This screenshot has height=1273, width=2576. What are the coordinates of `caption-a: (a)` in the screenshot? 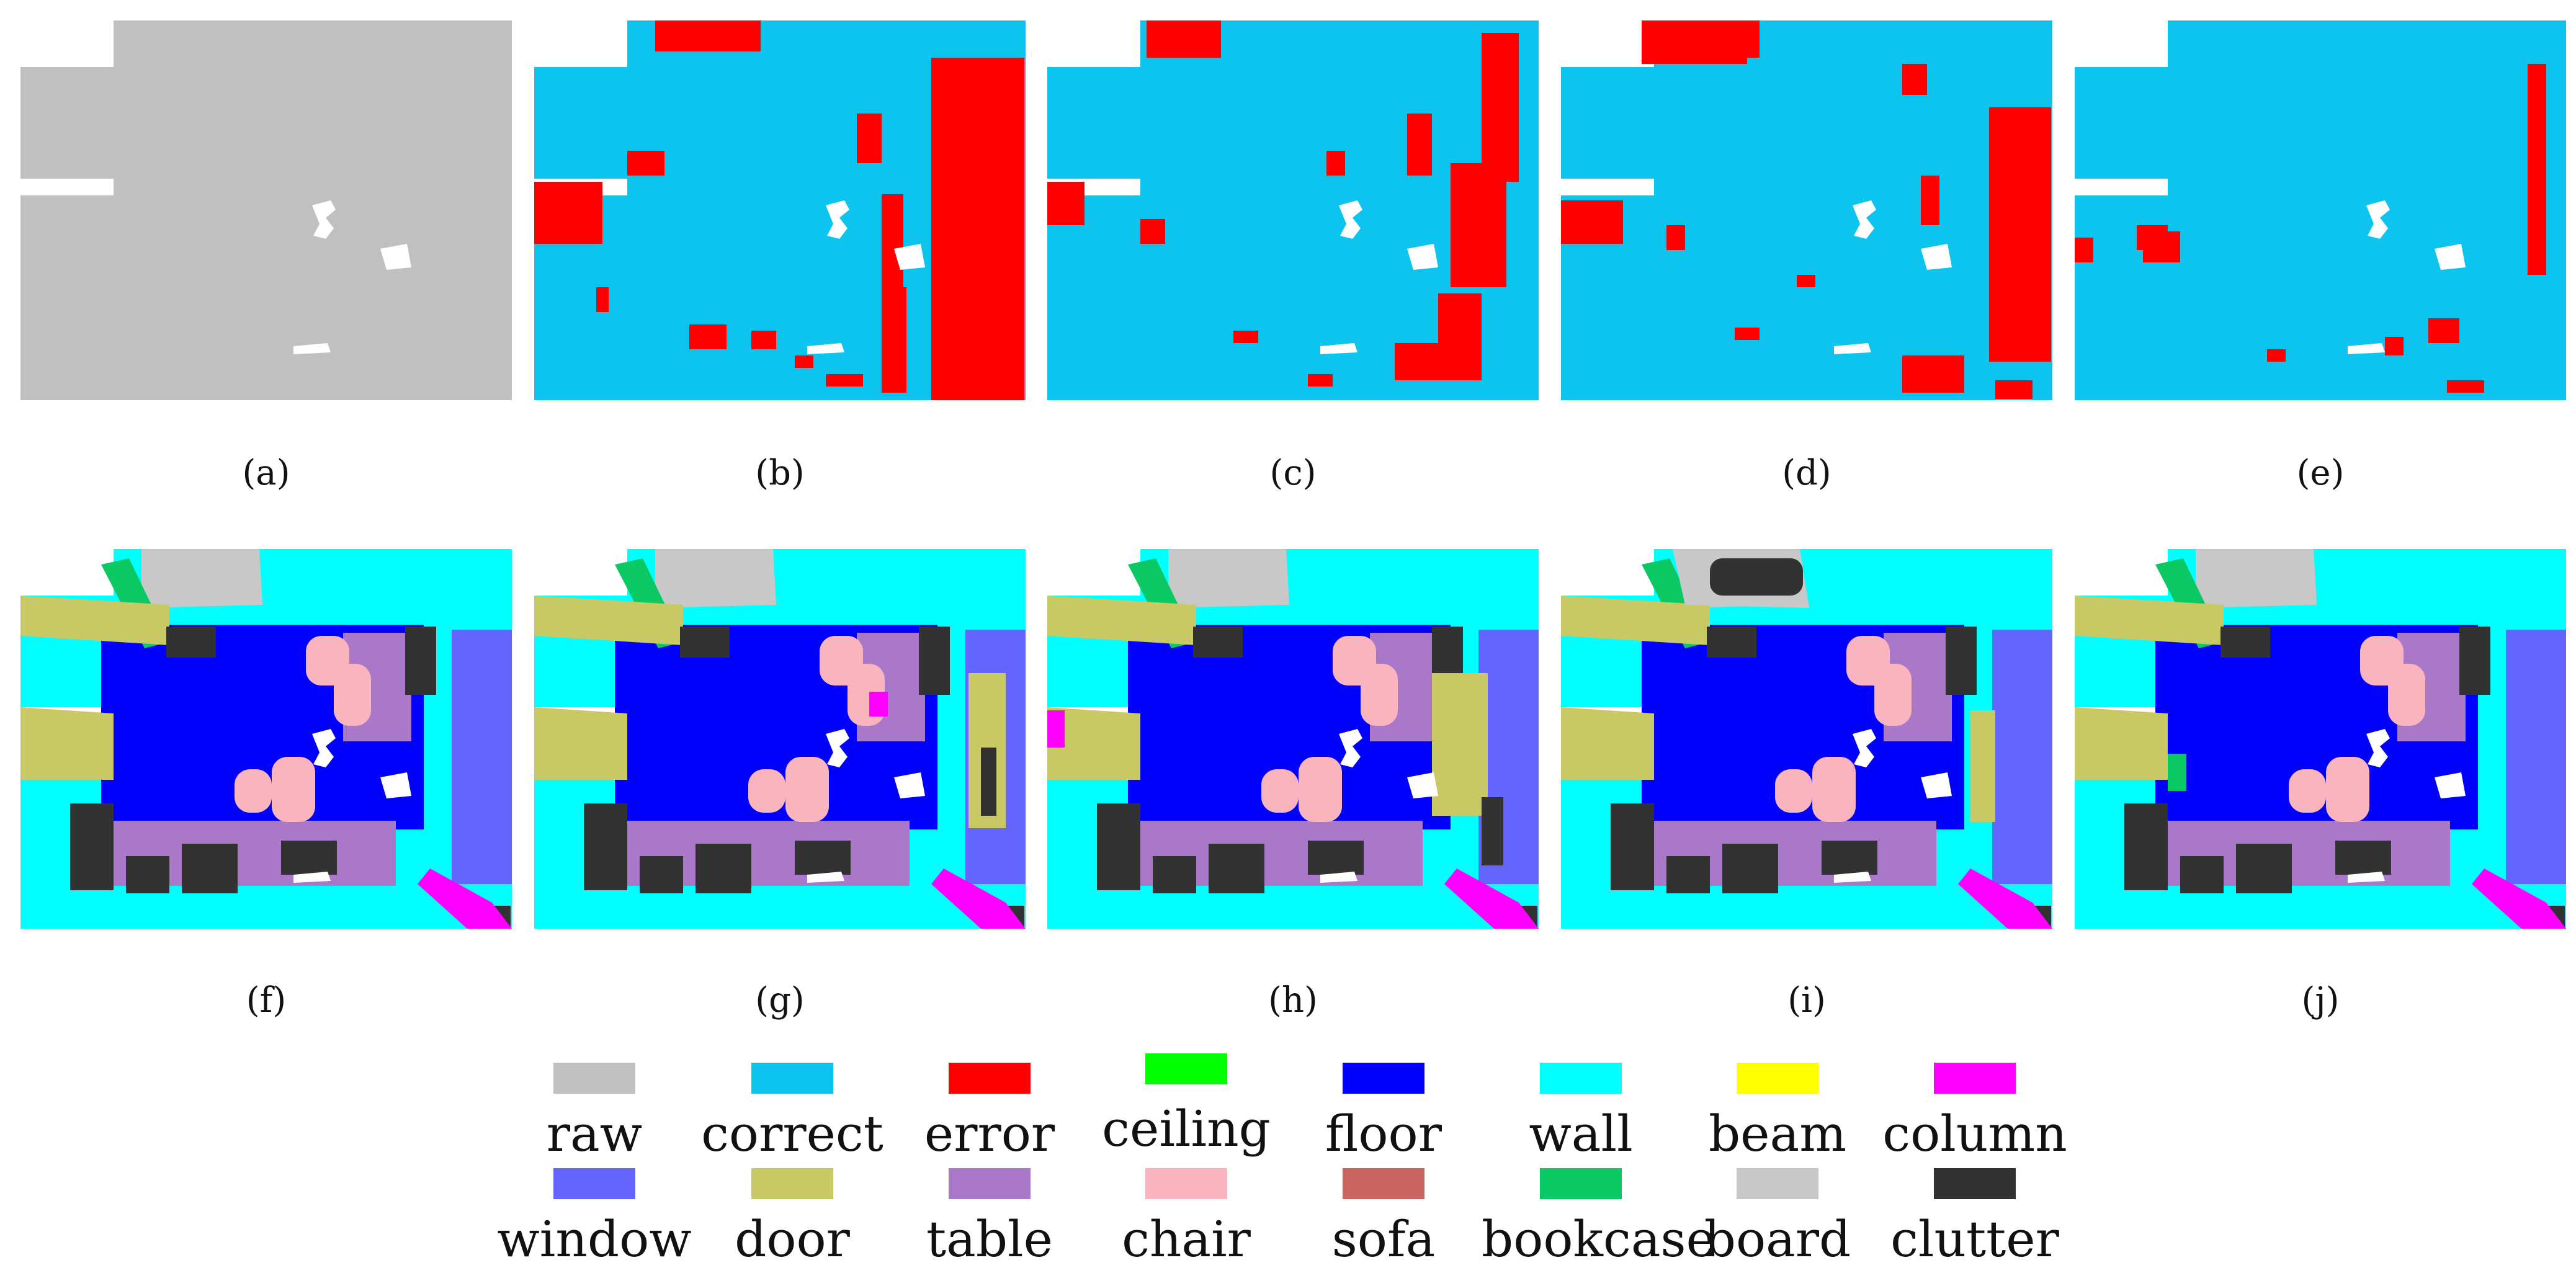 It's located at (266, 473).